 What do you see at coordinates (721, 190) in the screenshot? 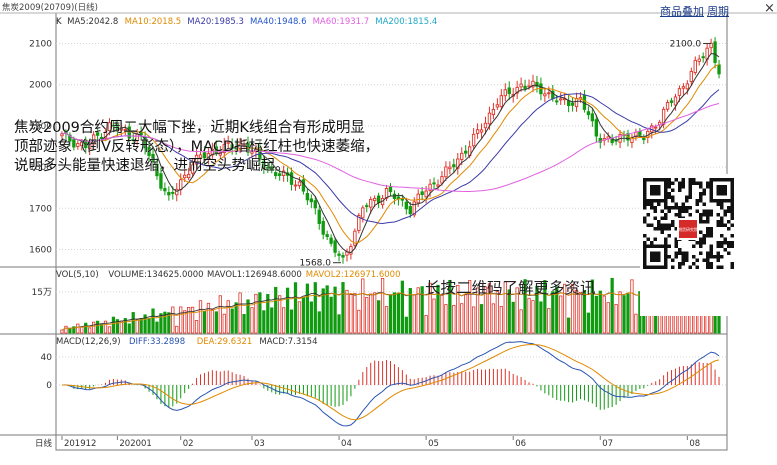
I see `qr-finder-center` at bounding box center [721, 190].